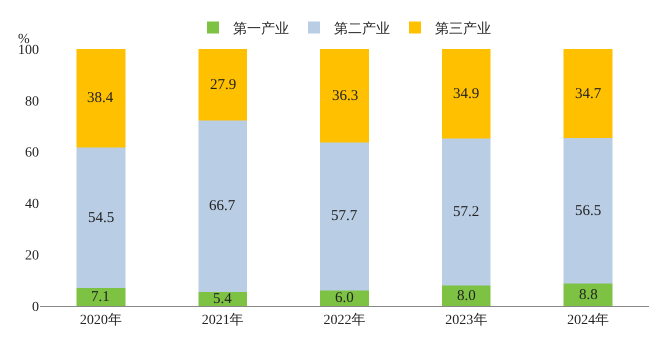 The image size is (669, 341). What do you see at coordinates (32, 102) in the screenshot?
I see `y-tick-label: 80` at bounding box center [32, 102].